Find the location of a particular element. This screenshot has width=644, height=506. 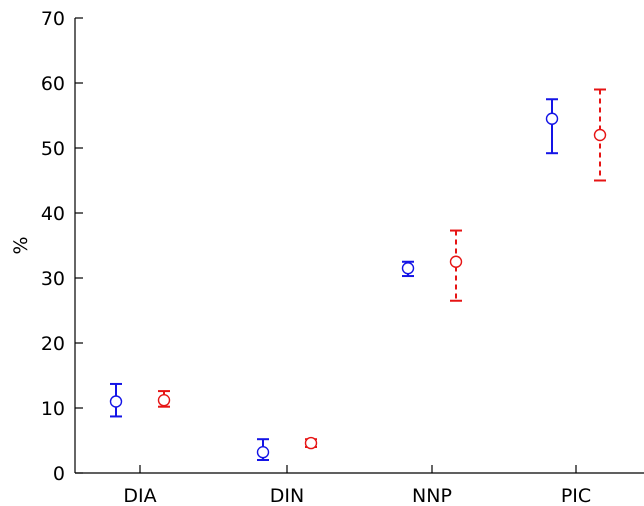

y-tick-label: 10 is located at coordinates (53, 409).